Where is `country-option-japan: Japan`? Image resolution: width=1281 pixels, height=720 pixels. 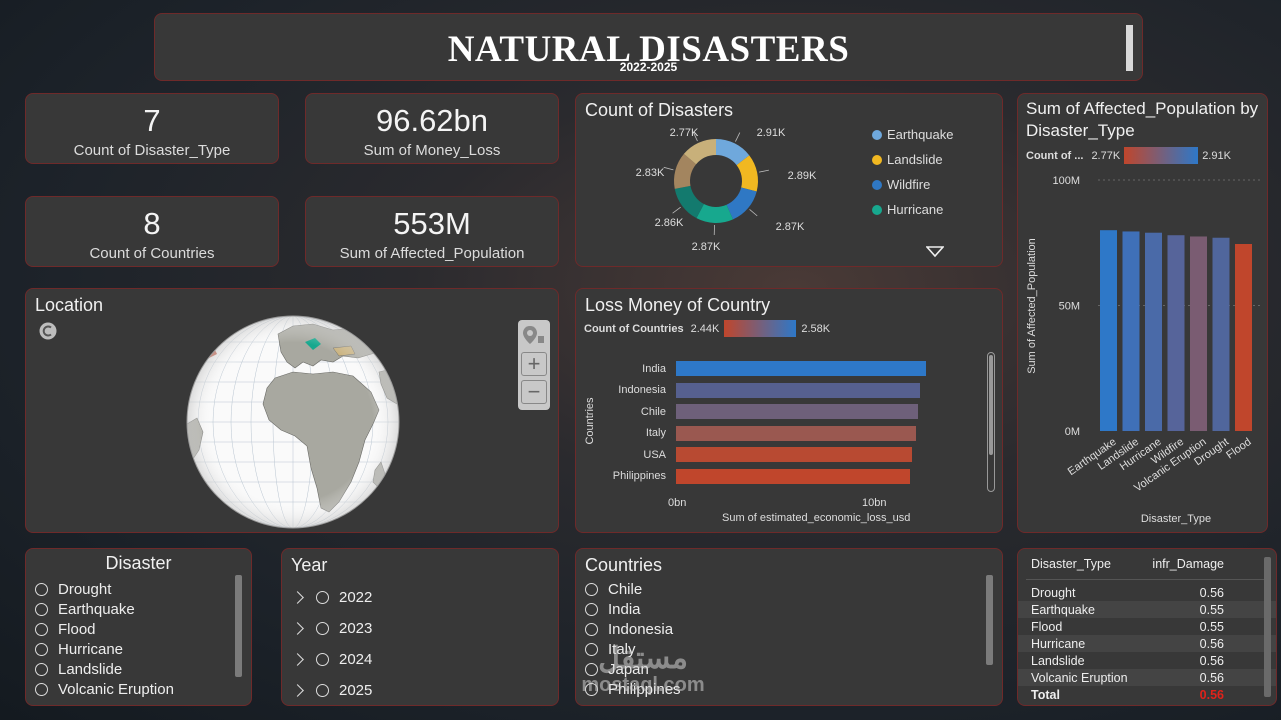 country-option-japan: Japan is located at coordinates (633, 669).